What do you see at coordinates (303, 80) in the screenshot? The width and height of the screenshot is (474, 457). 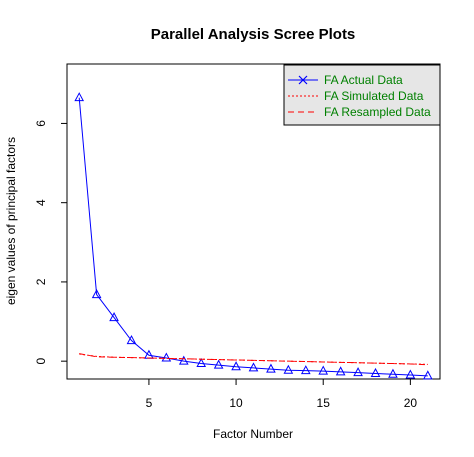 I see `legend-x-icon` at bounding box center [303, 80].